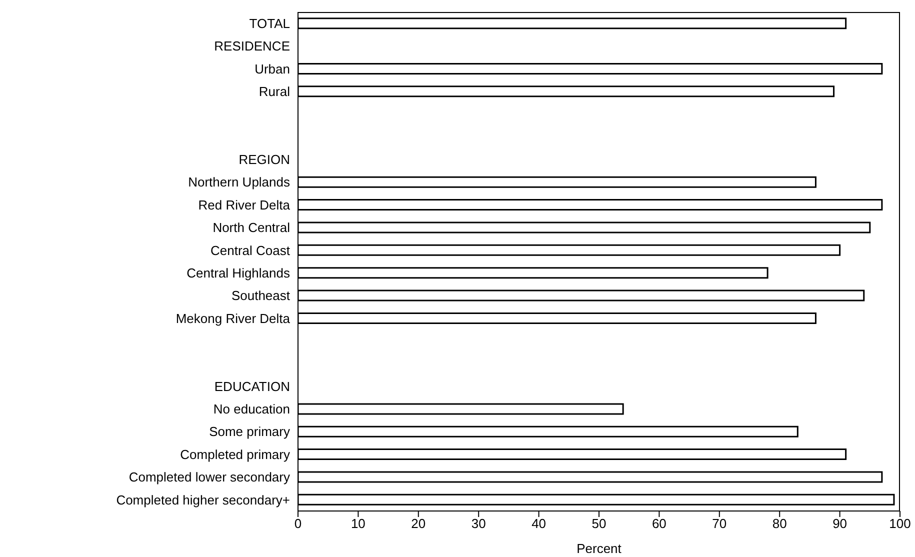  Describe the element at coordinates (235, 454) in the screenshot. I see `y-tick-label: Completed primary` at that location.